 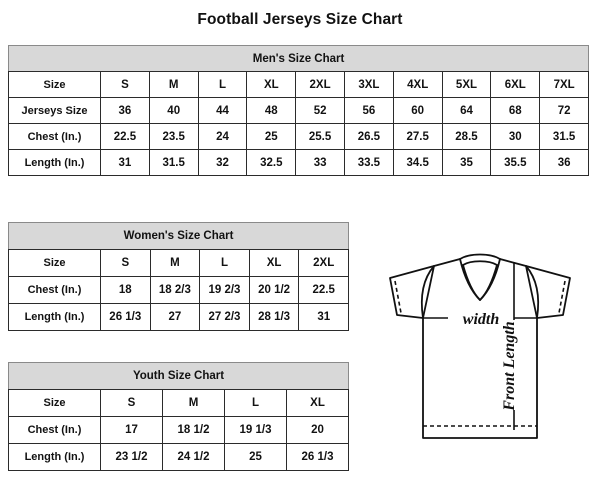 I want to click on table-cell: 60, so click(x=417, y=110).